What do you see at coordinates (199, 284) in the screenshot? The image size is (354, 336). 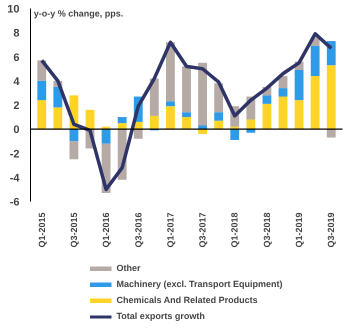 I see `legend-label: Machinery (excl. Transport Equipment)` at bounding box center [199, 284].